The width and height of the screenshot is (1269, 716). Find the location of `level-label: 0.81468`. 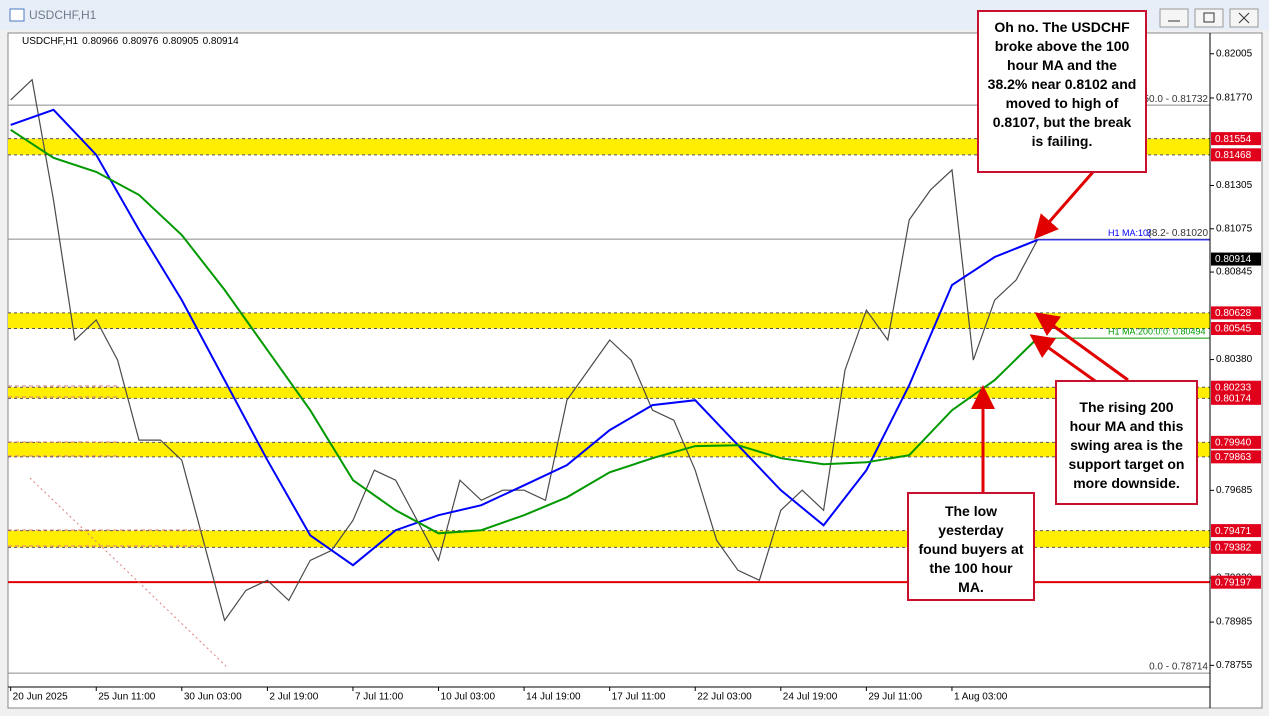

level-label: 0.81468 is located at coordinates (1233, 155).